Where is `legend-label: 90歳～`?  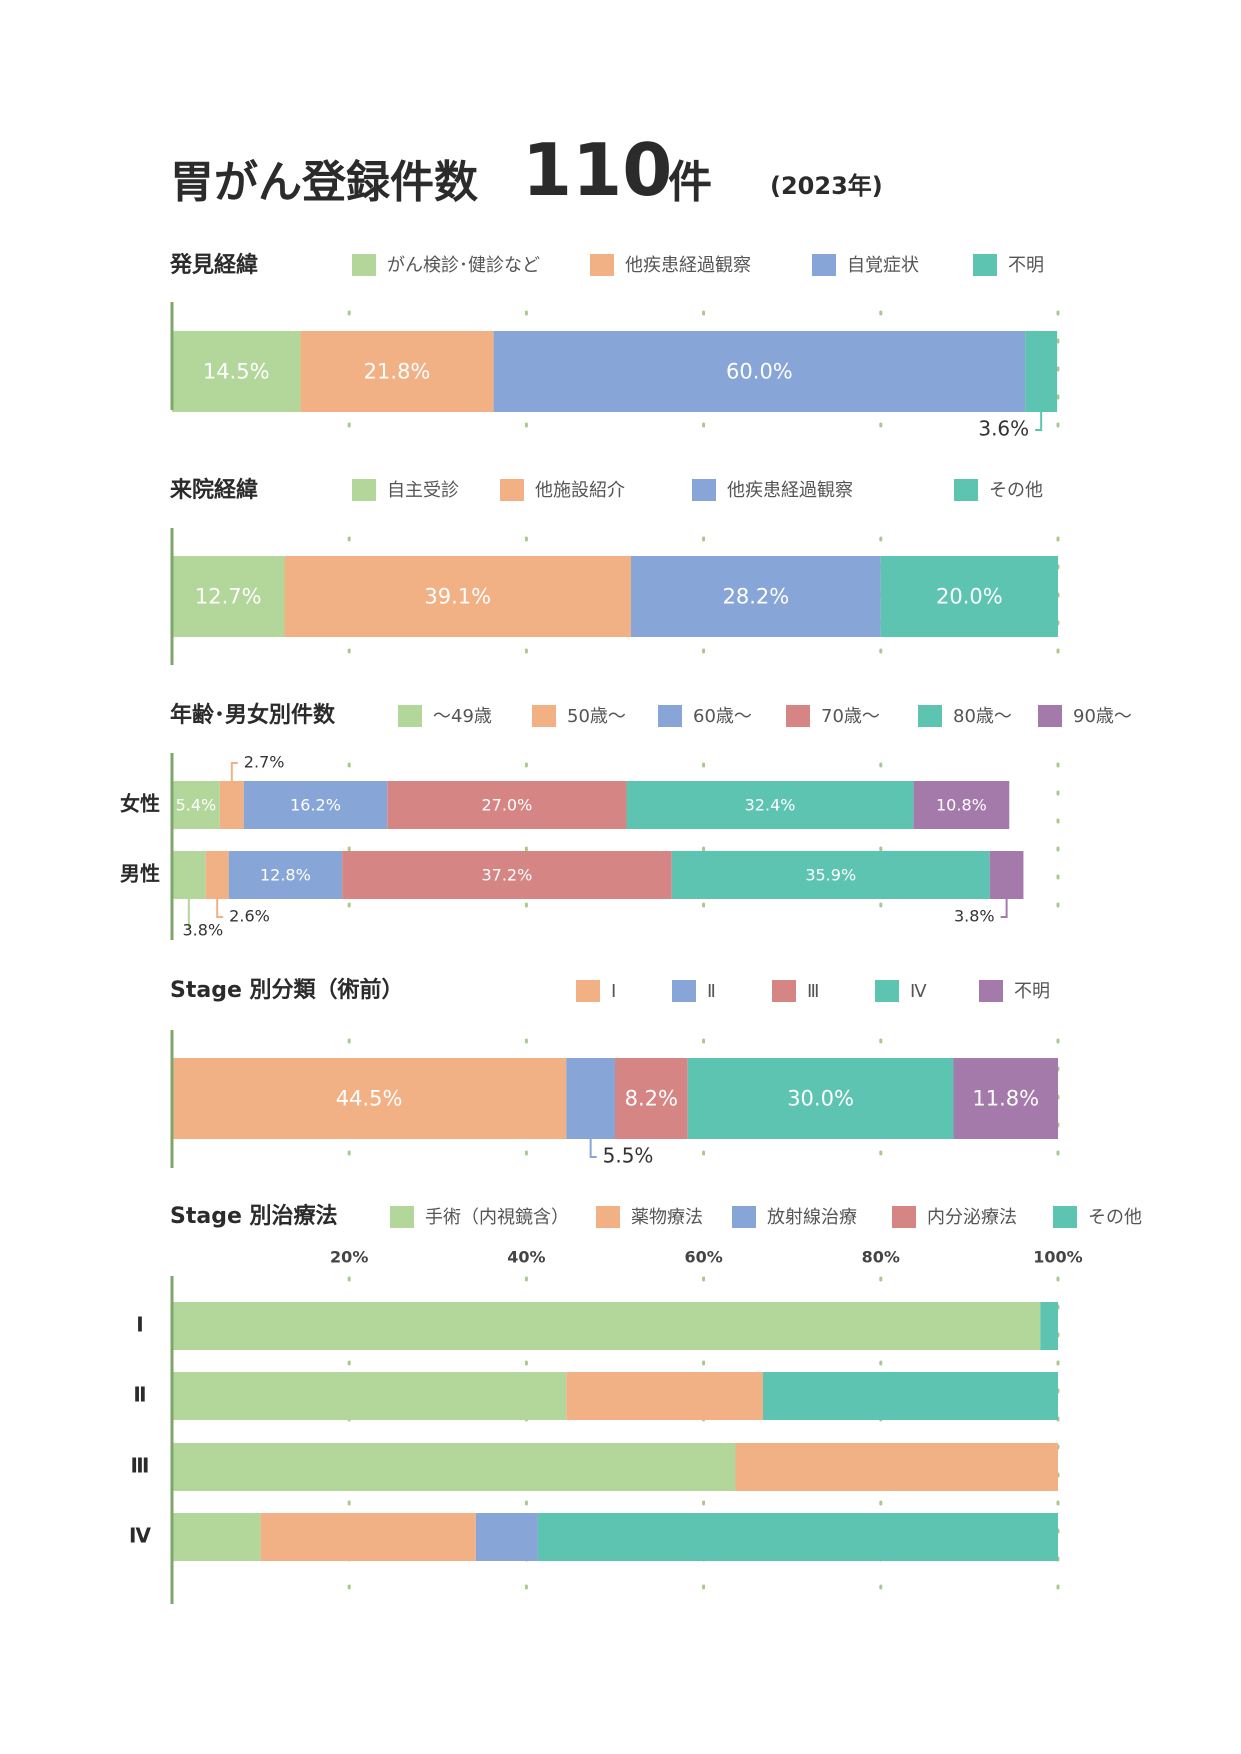
legend-label: 90歳～ is located at coordinates (1102, 716).